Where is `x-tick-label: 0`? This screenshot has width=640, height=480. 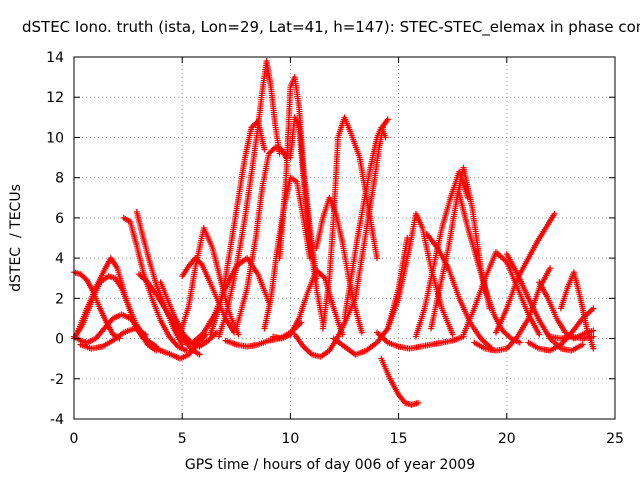
x-tick-label: 0 is located at coordinates (74, 439).